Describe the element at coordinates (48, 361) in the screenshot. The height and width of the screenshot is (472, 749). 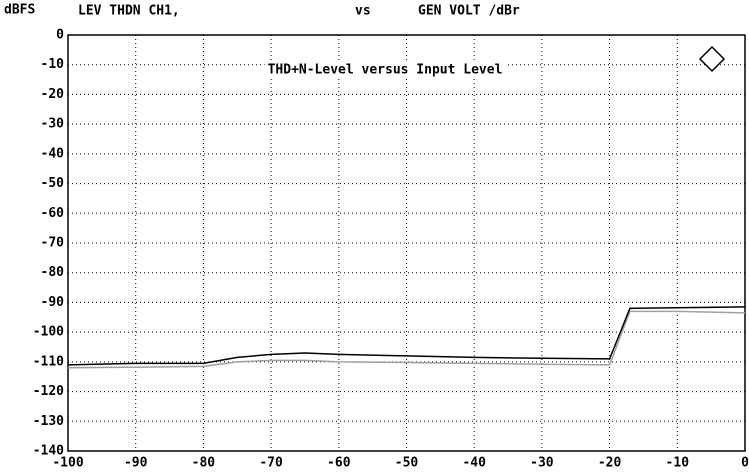
I see `y-tick-label: -110` at that location.